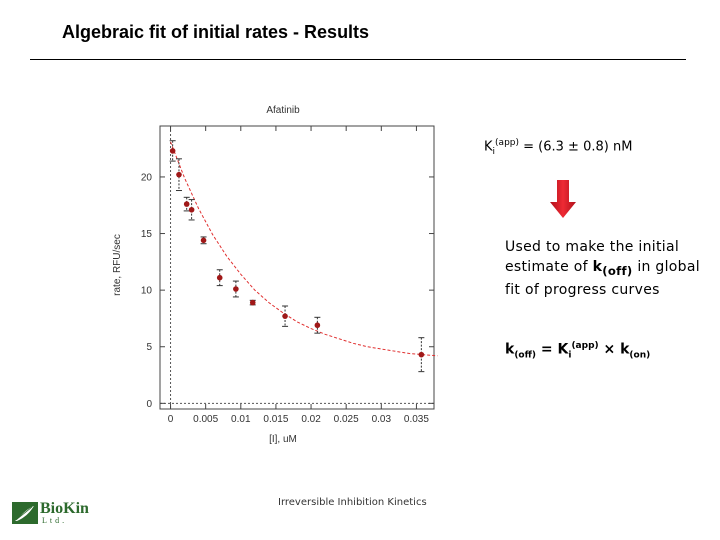 This screenshot has width=720, height=540. I want to click on formula-times: × k, so click(614, 349).